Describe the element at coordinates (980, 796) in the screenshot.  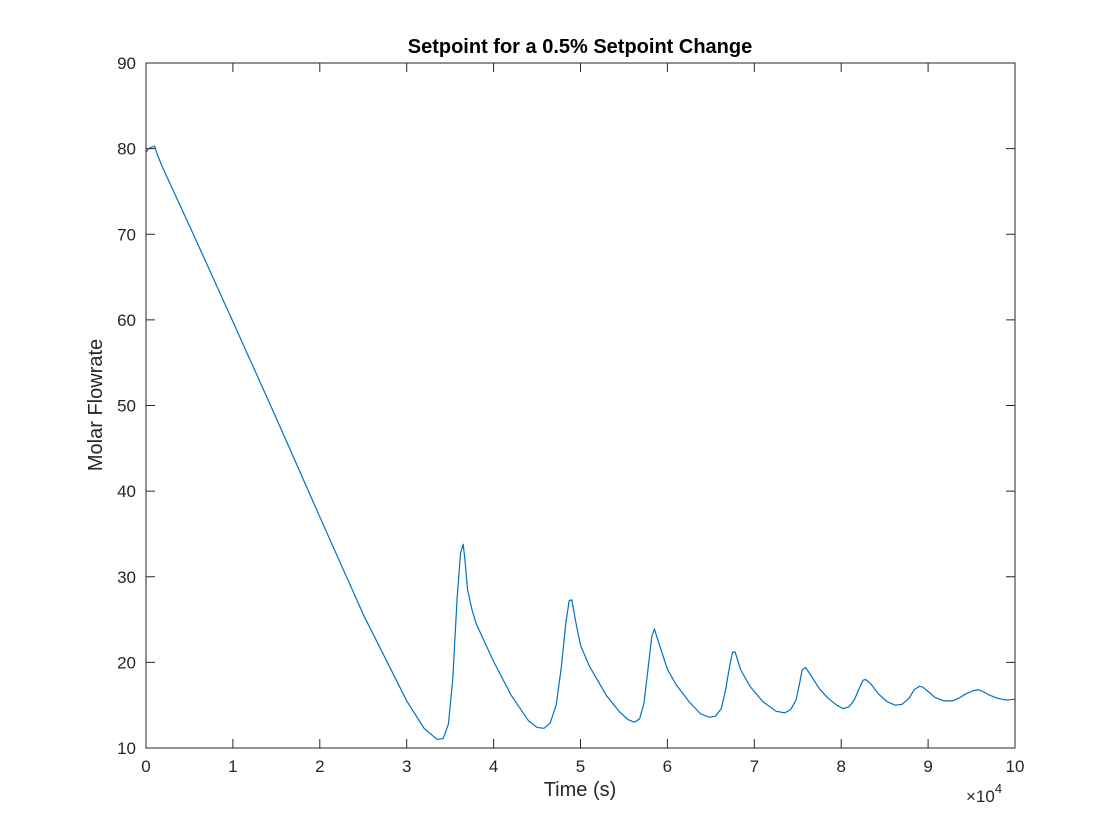
I see `x-axis-multiplier-base: ×10` at that location.